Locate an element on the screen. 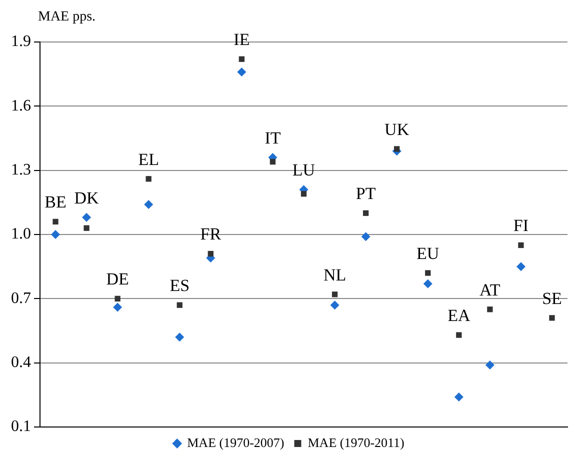  x-tick-label: EU is located at coordinates (428, 253).